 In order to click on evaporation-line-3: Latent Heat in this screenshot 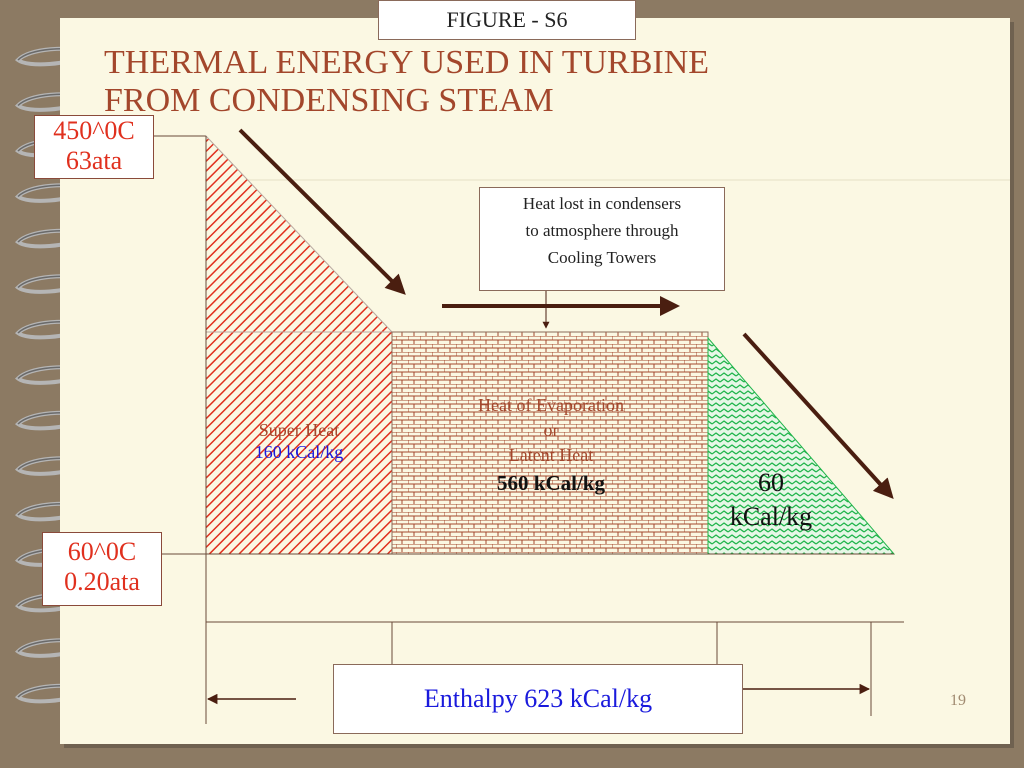, I will do `click(551, 455)`.